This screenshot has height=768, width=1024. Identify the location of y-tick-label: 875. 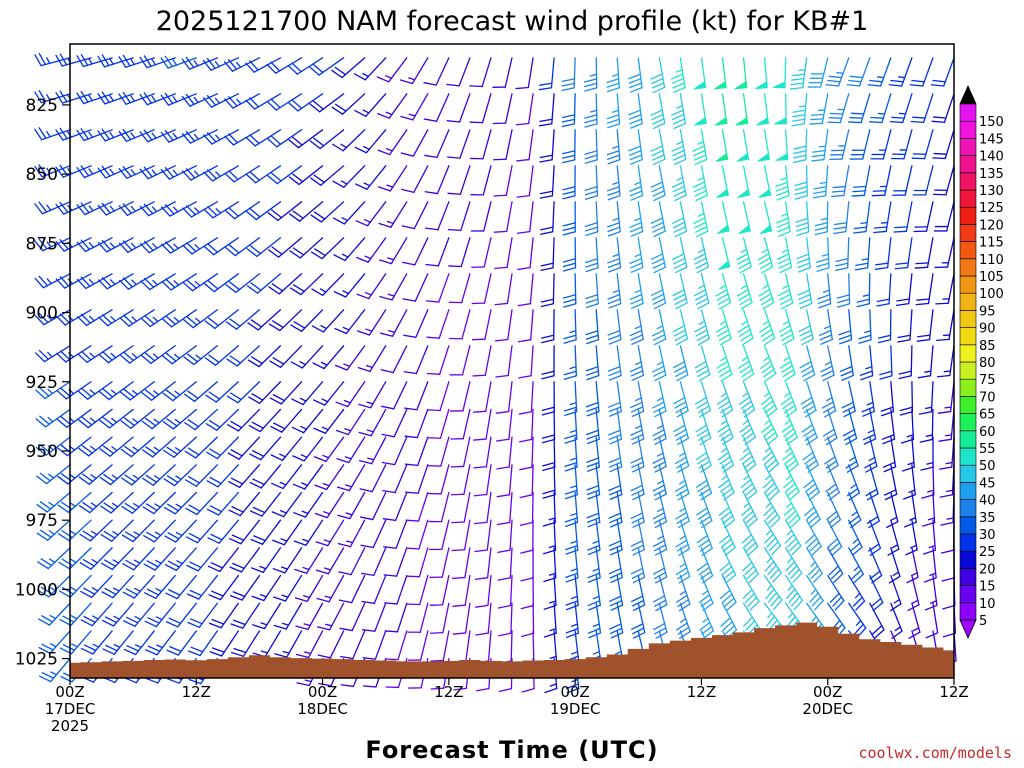
(42, 244).